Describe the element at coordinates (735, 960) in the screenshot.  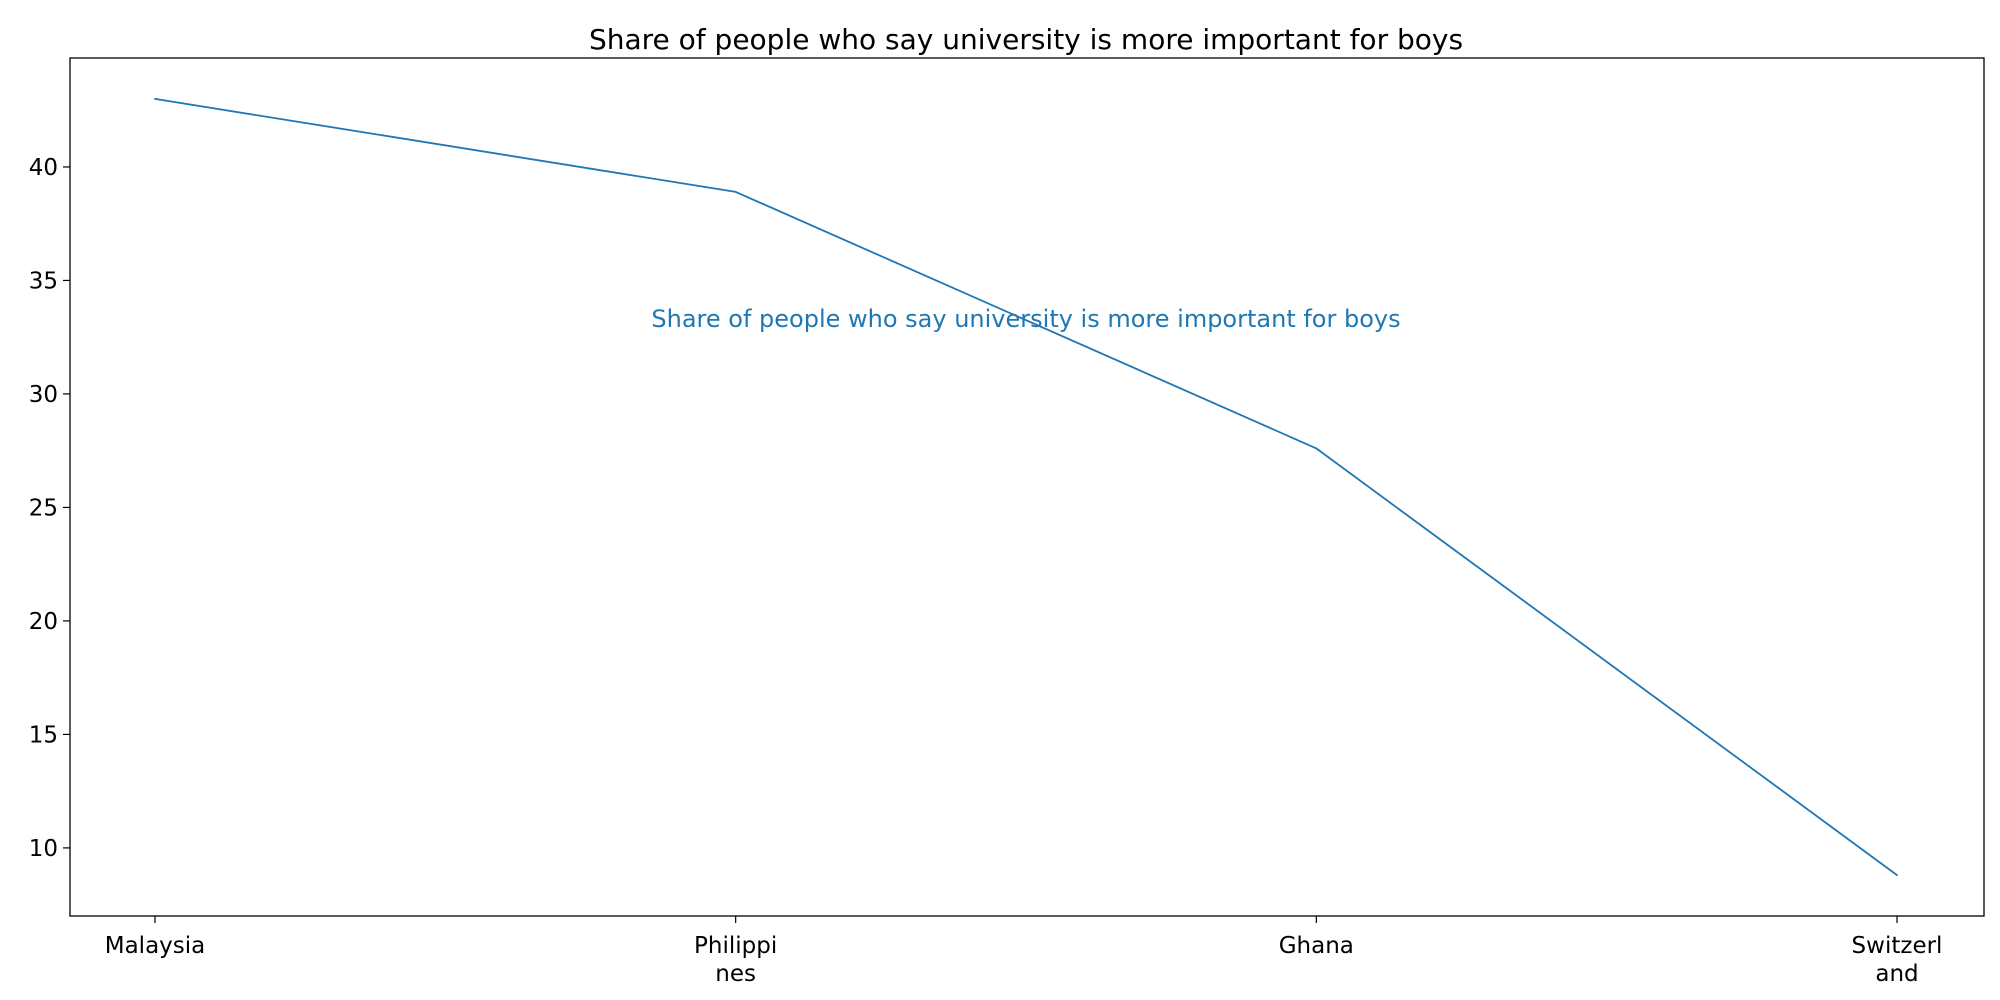
I see `x-tick-label: Philippi nes` at that location.